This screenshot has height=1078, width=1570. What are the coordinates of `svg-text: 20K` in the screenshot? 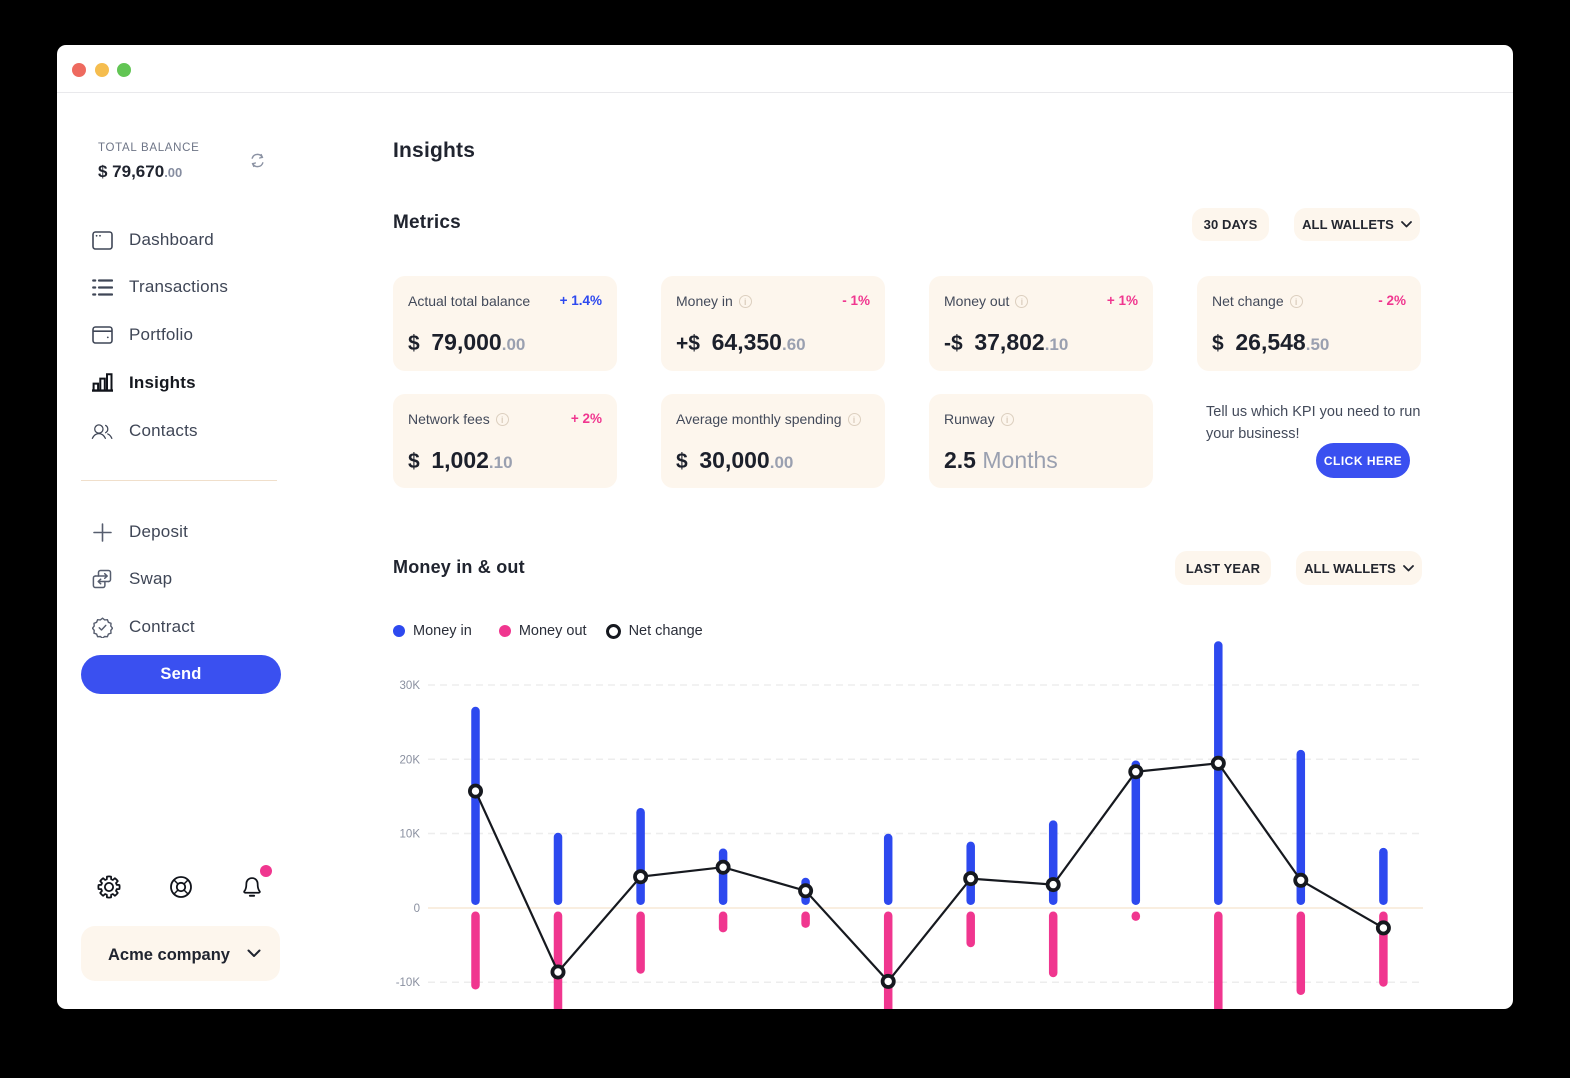 It's located at (410, 760).